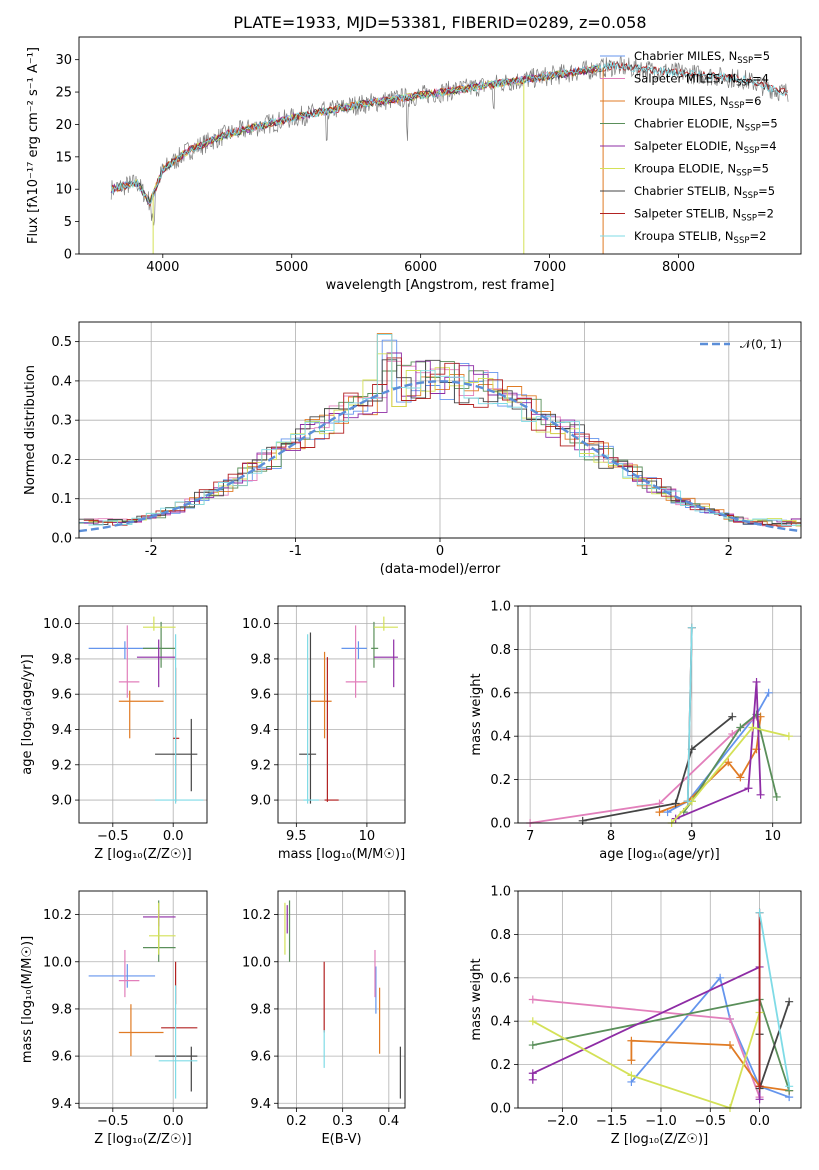 The height and width of the screenshot is (1170, 819). I want to click on y-tick-label: 0.6, so click(500, 978).